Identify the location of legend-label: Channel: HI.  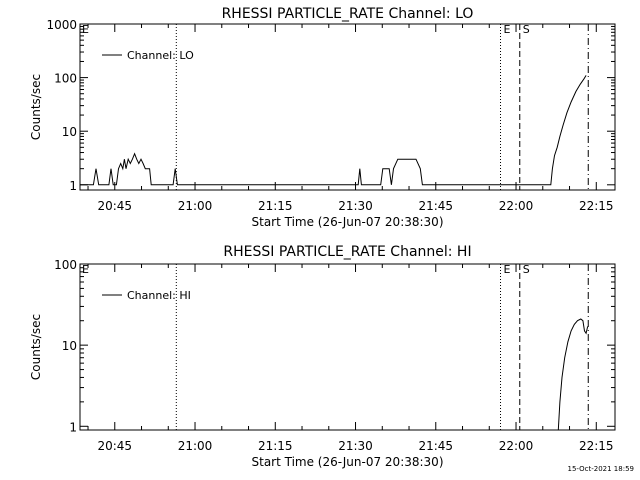
(159, 295).